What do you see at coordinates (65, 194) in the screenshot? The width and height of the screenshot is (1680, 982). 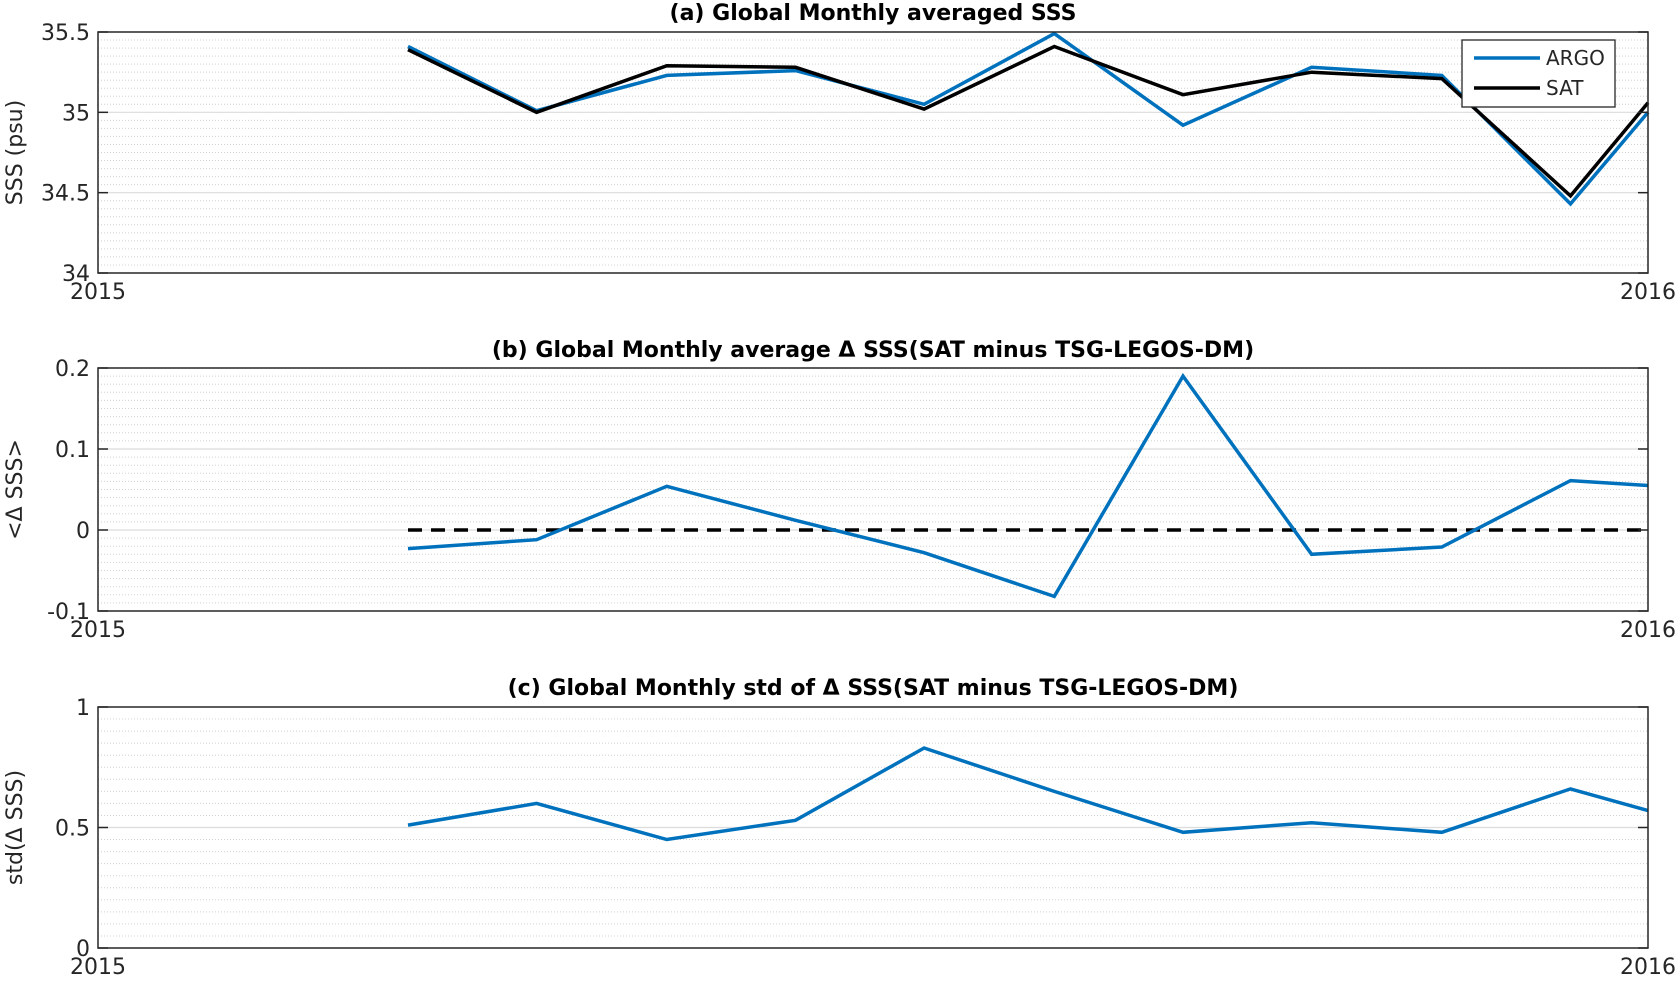 I see `y-tick-label: 34.5` at bounding box center [65, 194].